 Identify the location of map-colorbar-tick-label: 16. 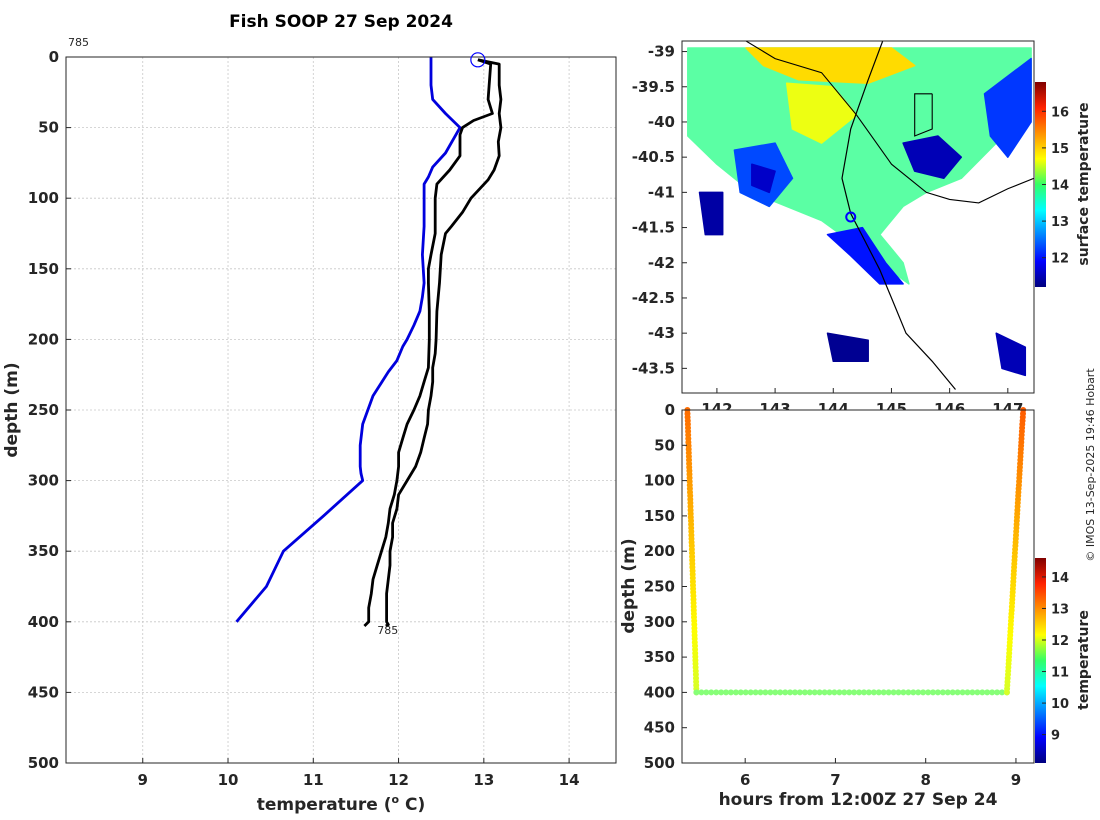
(1060, 112).